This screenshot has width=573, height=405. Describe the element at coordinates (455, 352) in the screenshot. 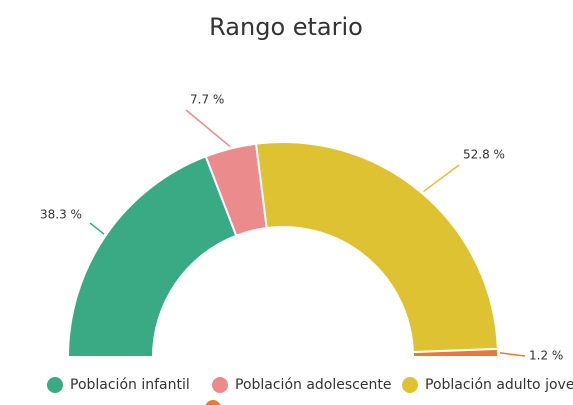

I see `segment` at that location.